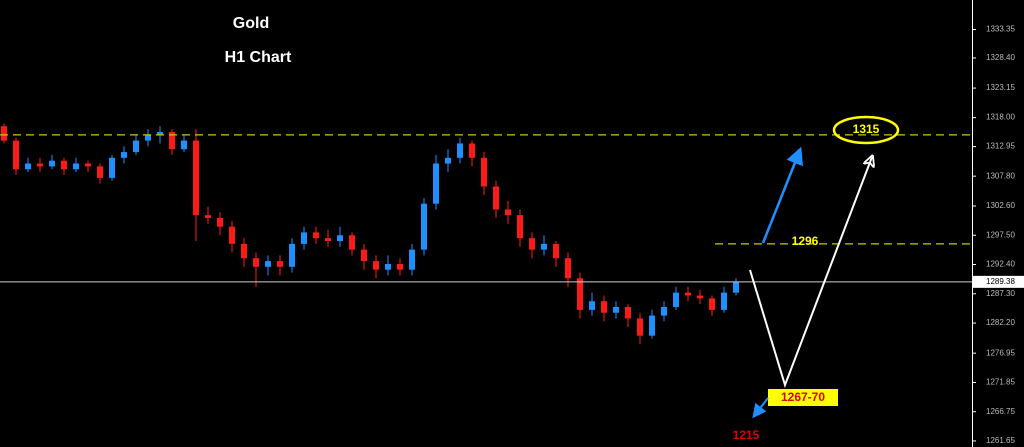 The width and height of the screenshot is (1024, 447). I want to click on y-tick-label: 1302.60, so click(1000, 205).